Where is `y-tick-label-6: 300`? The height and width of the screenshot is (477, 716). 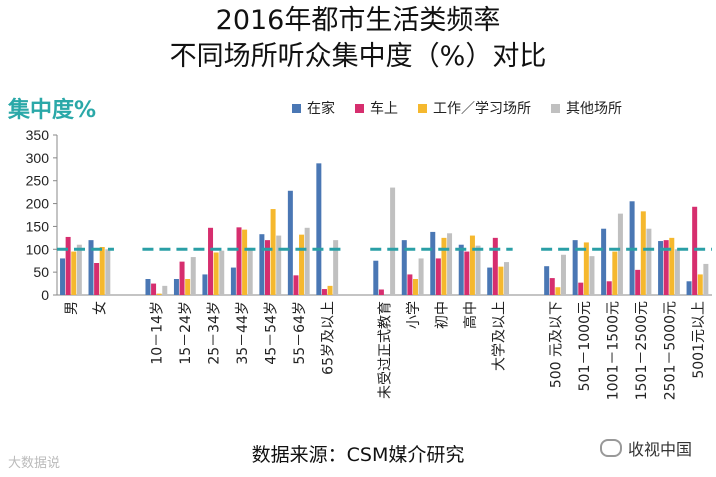 y-tick-label-6: 300 is located at coordinates (38, 158).